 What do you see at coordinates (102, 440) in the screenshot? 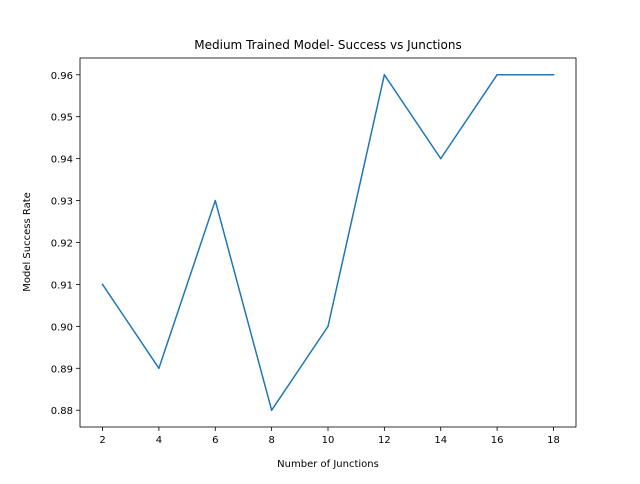
I see `x-tick-label: 2` at bounding box center [102, 440].